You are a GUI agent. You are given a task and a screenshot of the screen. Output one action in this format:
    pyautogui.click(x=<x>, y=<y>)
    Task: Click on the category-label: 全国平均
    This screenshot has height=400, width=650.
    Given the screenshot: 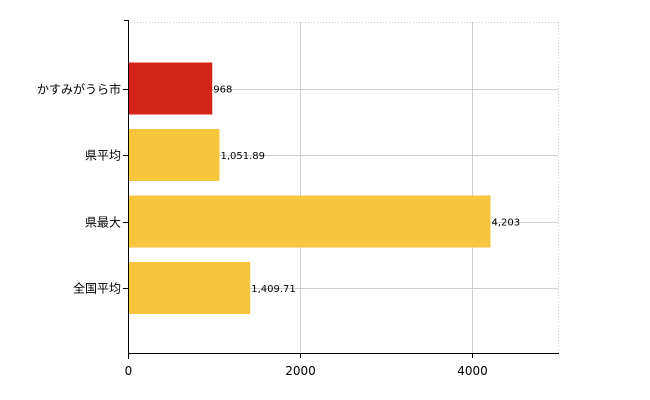 What is the action you would take?
    pyautogui.click(x=97, y=288)
    